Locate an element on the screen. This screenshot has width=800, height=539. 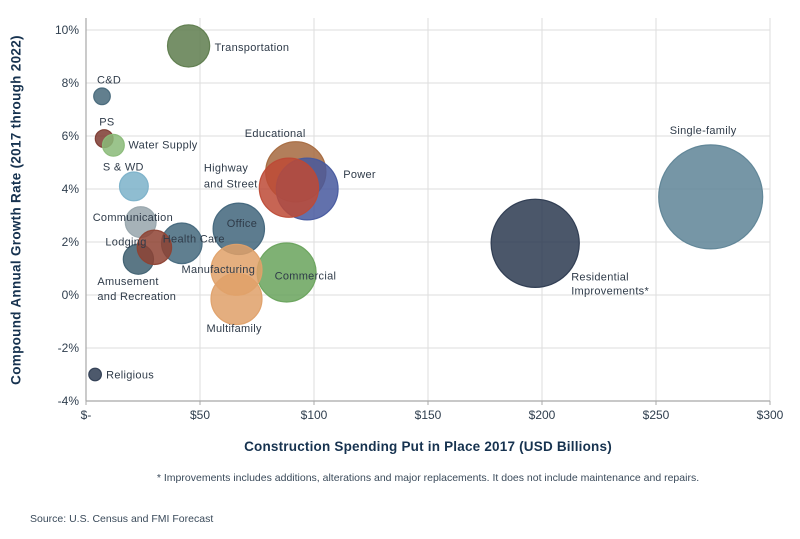
bubble-label-residential-improvements: Residential is located at coordinates (600, 277).